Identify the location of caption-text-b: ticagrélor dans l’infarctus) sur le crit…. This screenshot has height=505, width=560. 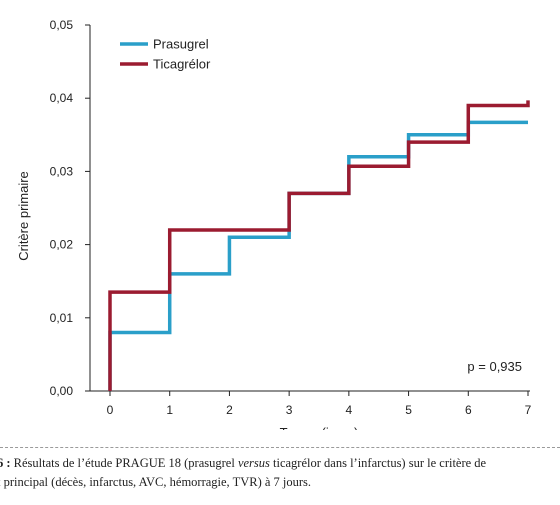
(378, 463).